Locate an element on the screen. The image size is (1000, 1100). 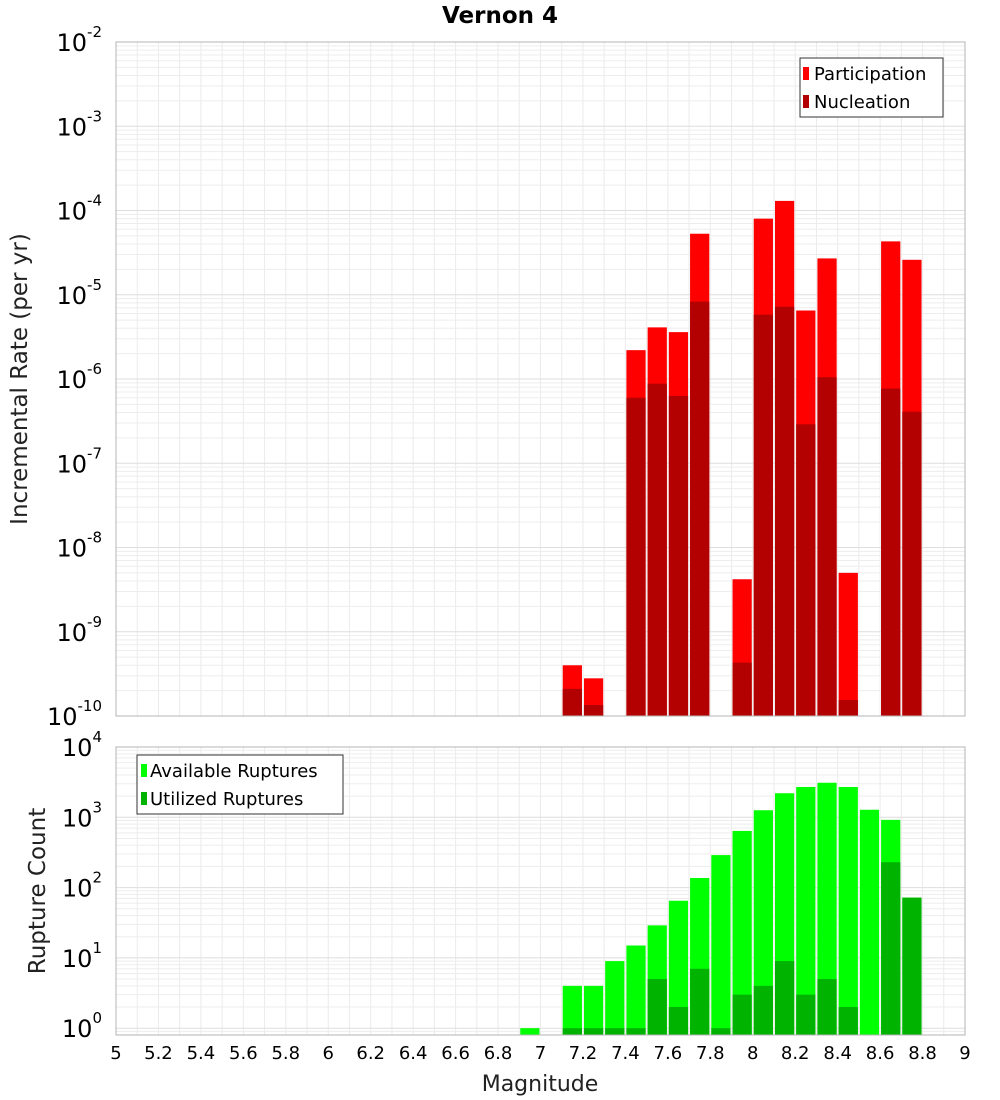
rate-bar-participation is located at coordinates (848, 644).